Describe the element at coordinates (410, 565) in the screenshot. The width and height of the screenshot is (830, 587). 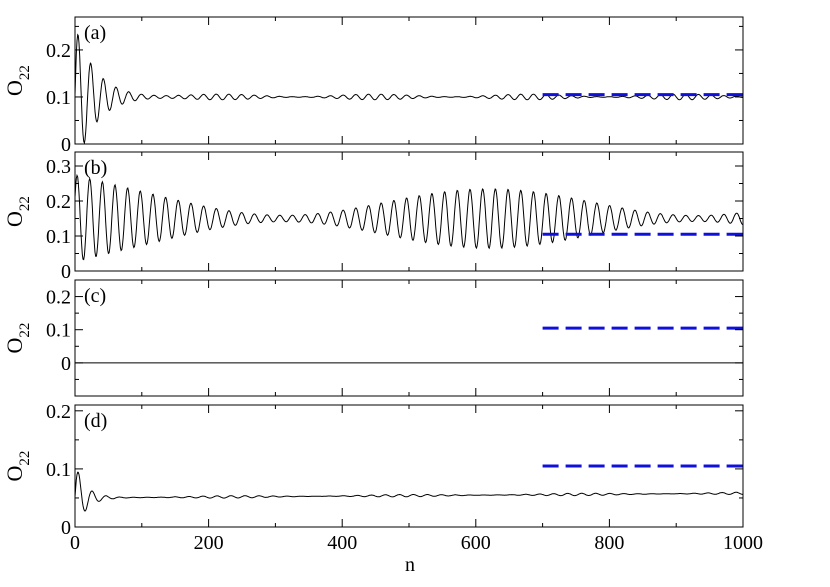
I see `x-axis-label: n` at that location.